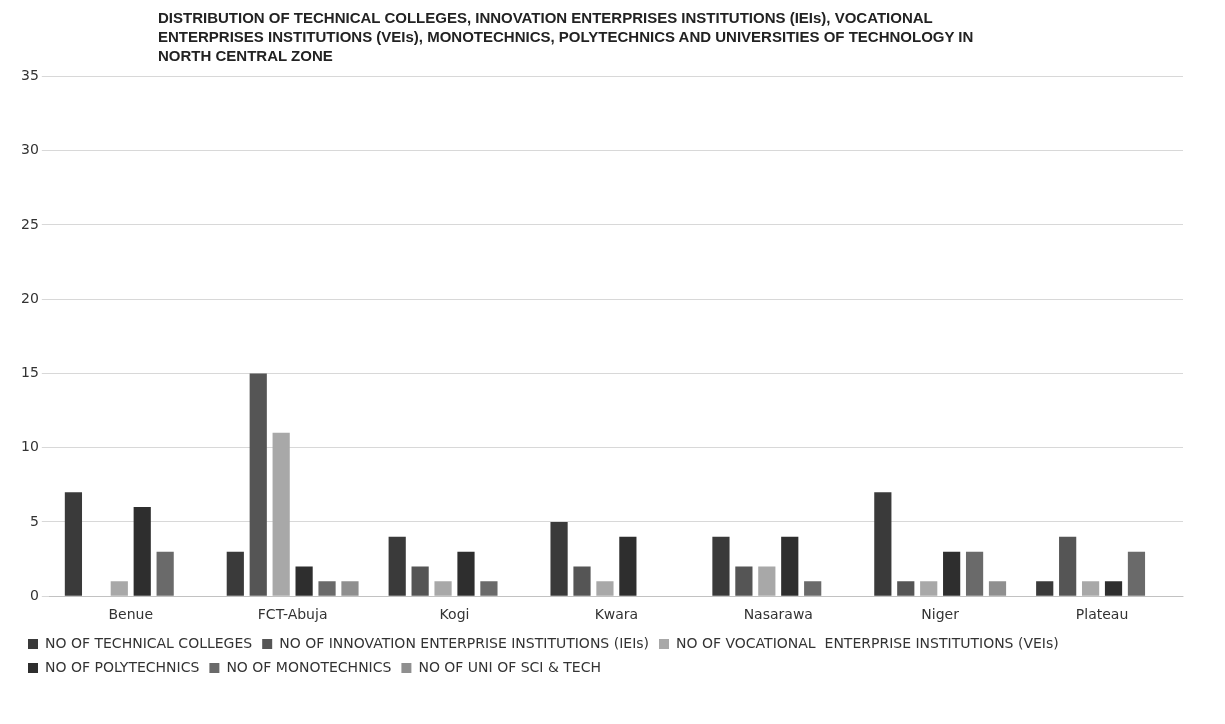  Describe the element at coordinates (34, 520) in the screenshot. I see `y-tick-label: 5` at that location.